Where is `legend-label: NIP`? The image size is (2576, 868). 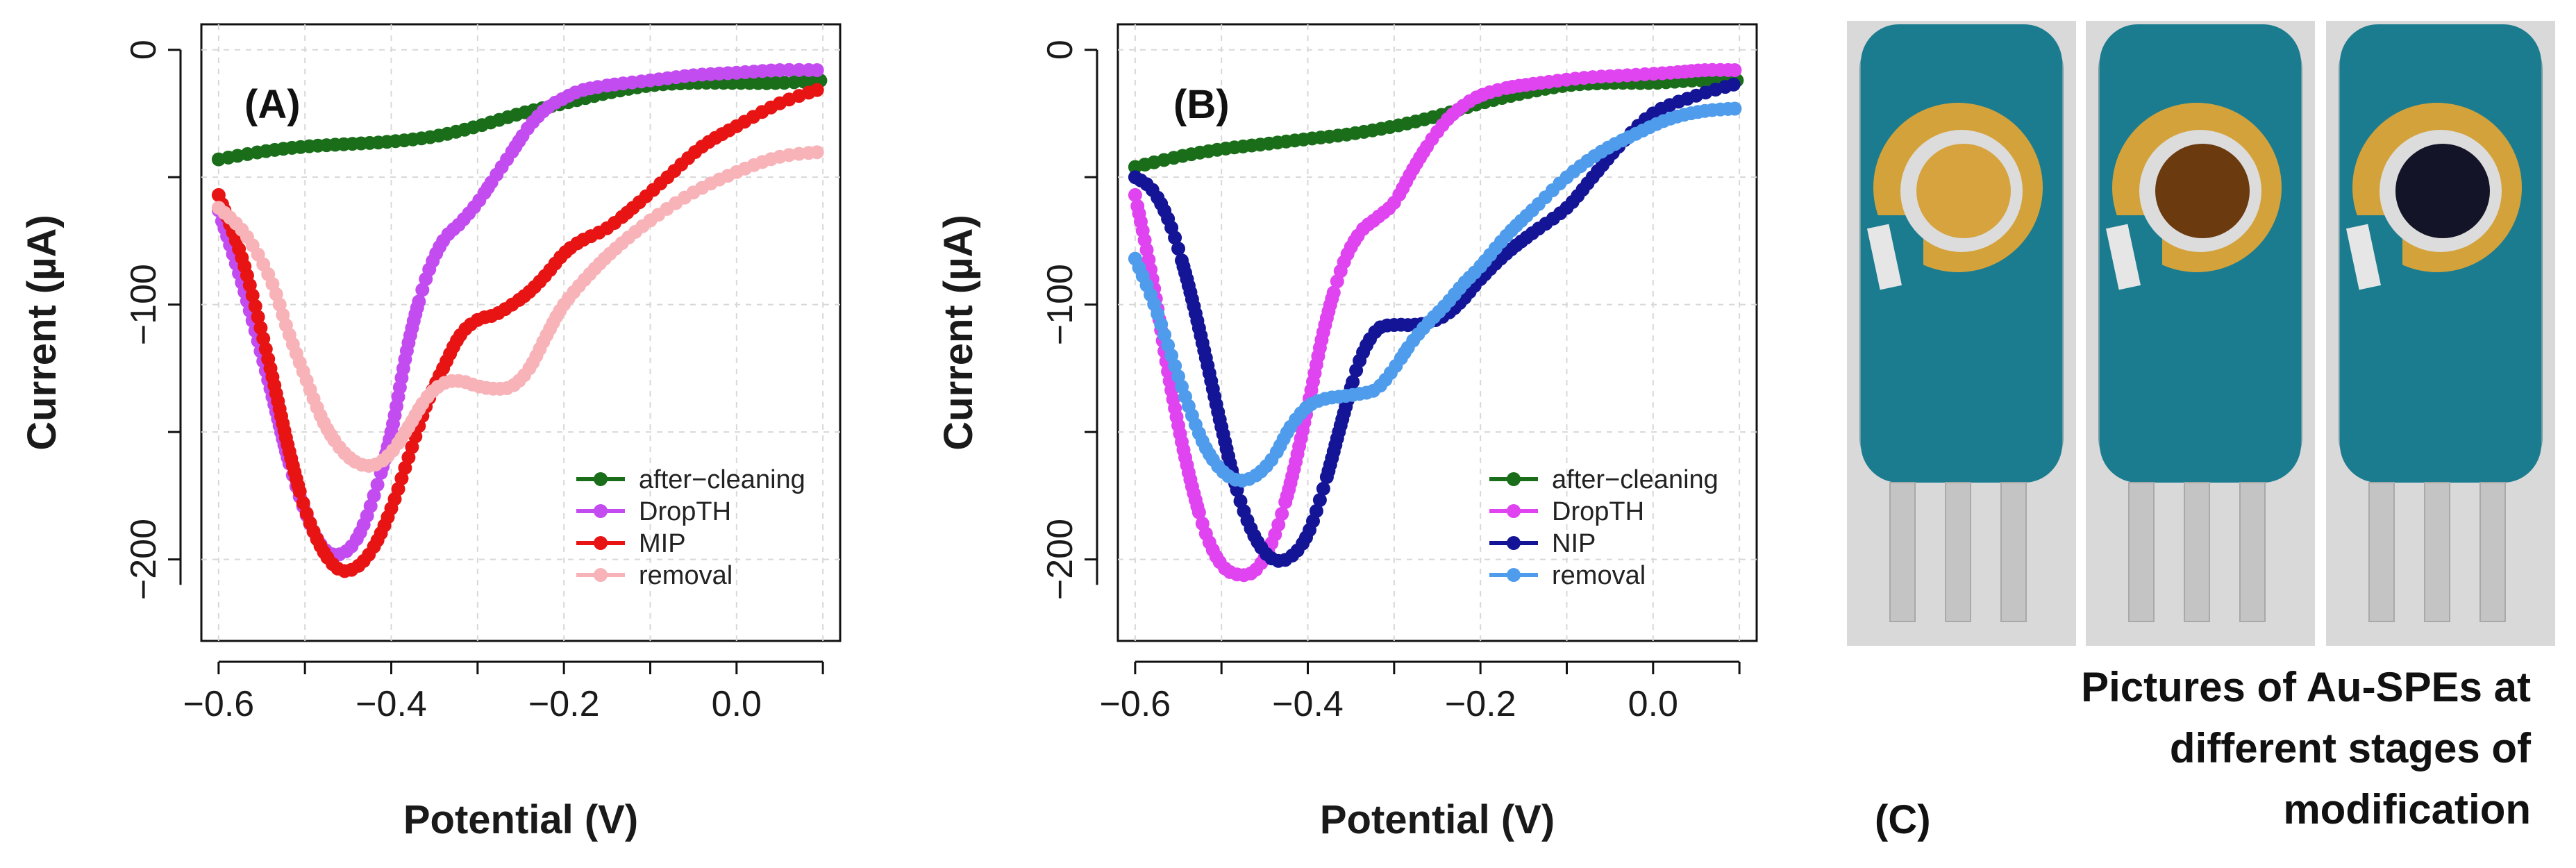
legend-label: NIP is located at coordinates (1574, 543).